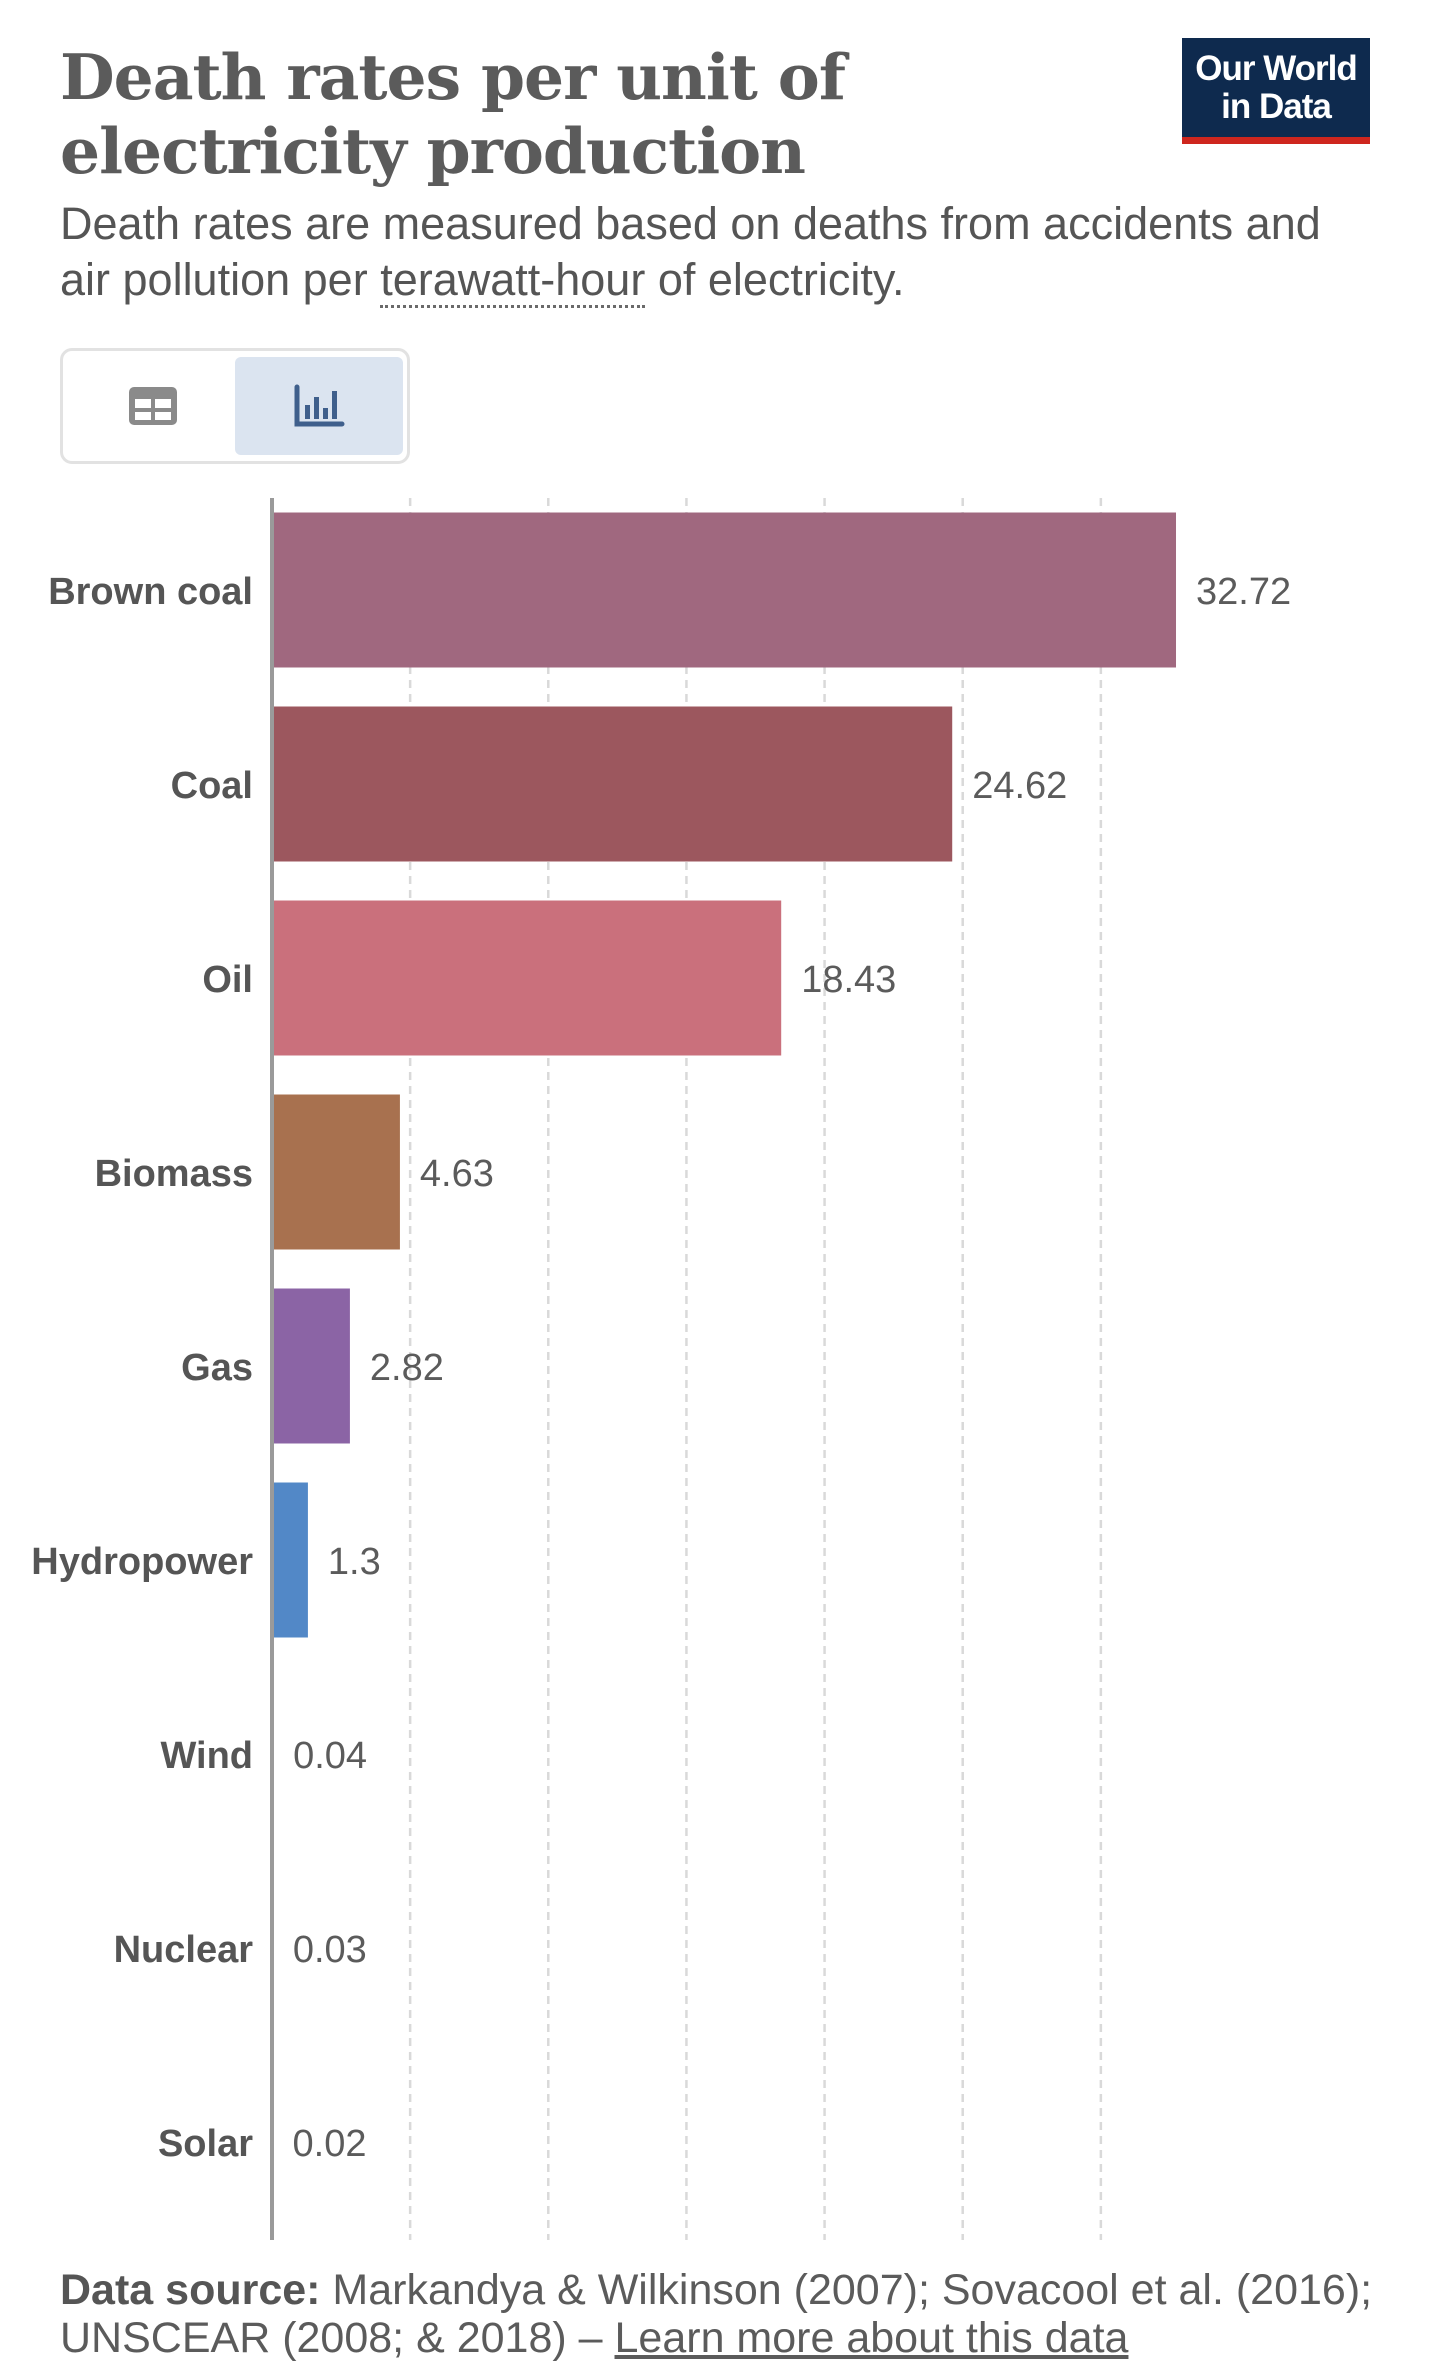  I want to click on bar-chart-icon, so click(319, 405).